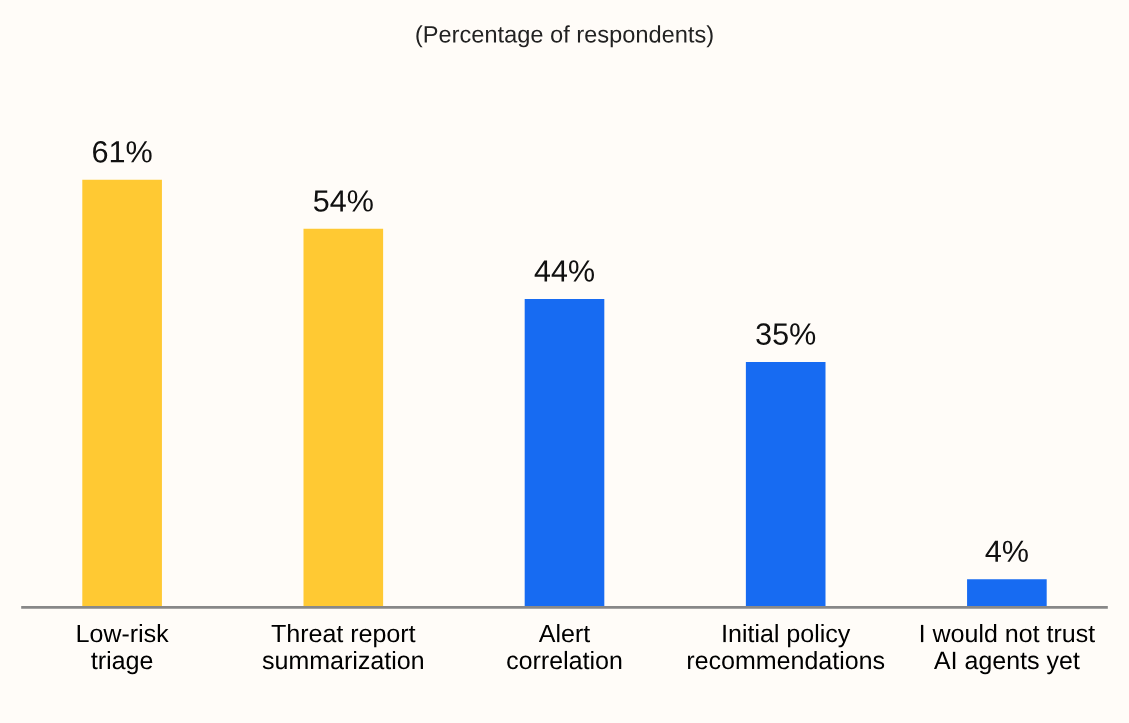 Image resolution: width=1129 pixels, height=723 pixels. What do you see at coordinates (786, 334) in the screenshot?
I see `data-label: 35%` at bounding box center [786, 334].